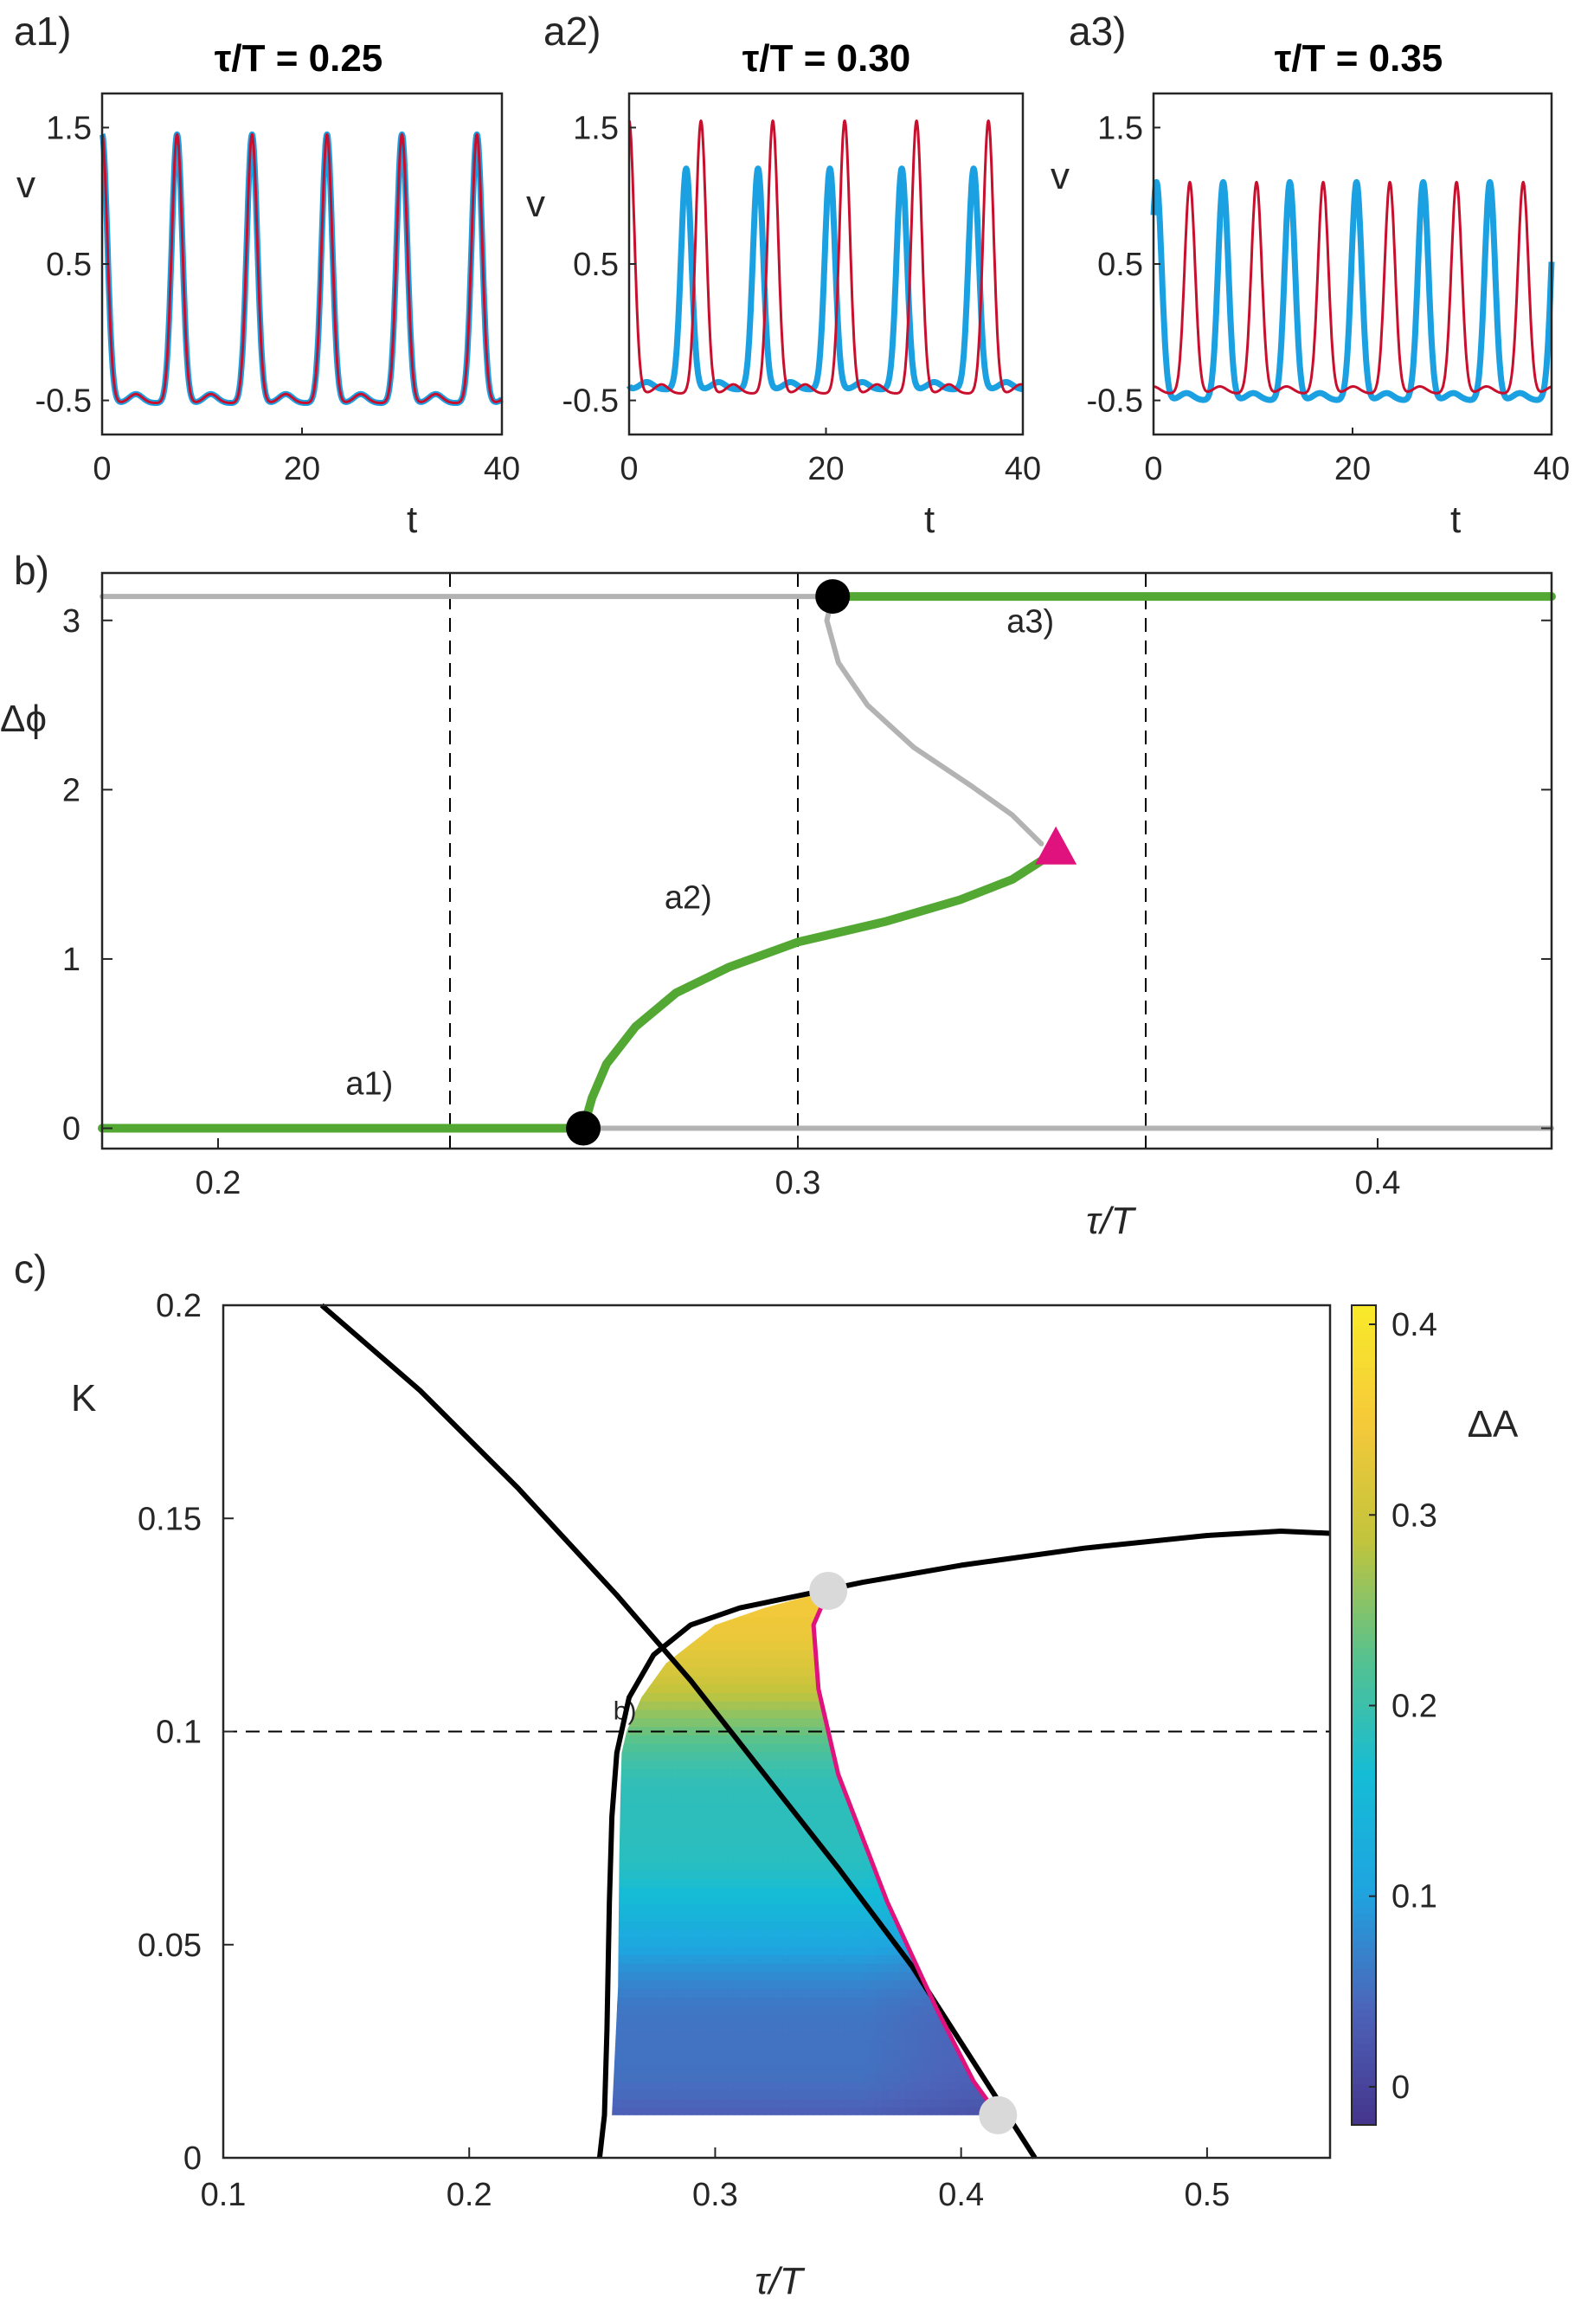  Describe the element at coordinates (170, 1519) in the screenshot. I see `y-tick-label: 0.15` at that location.